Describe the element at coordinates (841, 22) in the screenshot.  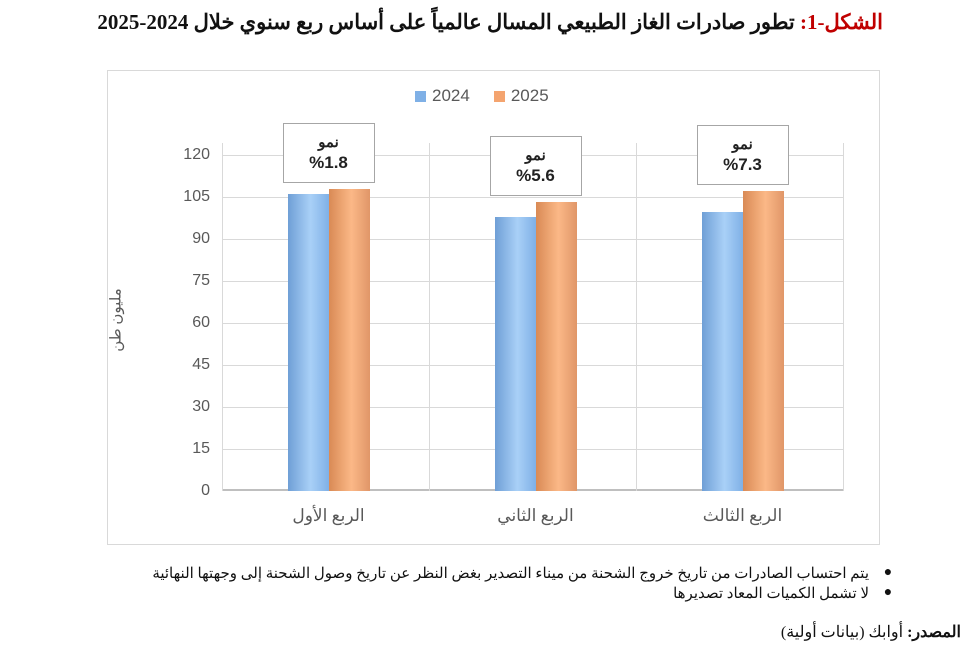
I see `figure-number: الشكل-1:` at that location.